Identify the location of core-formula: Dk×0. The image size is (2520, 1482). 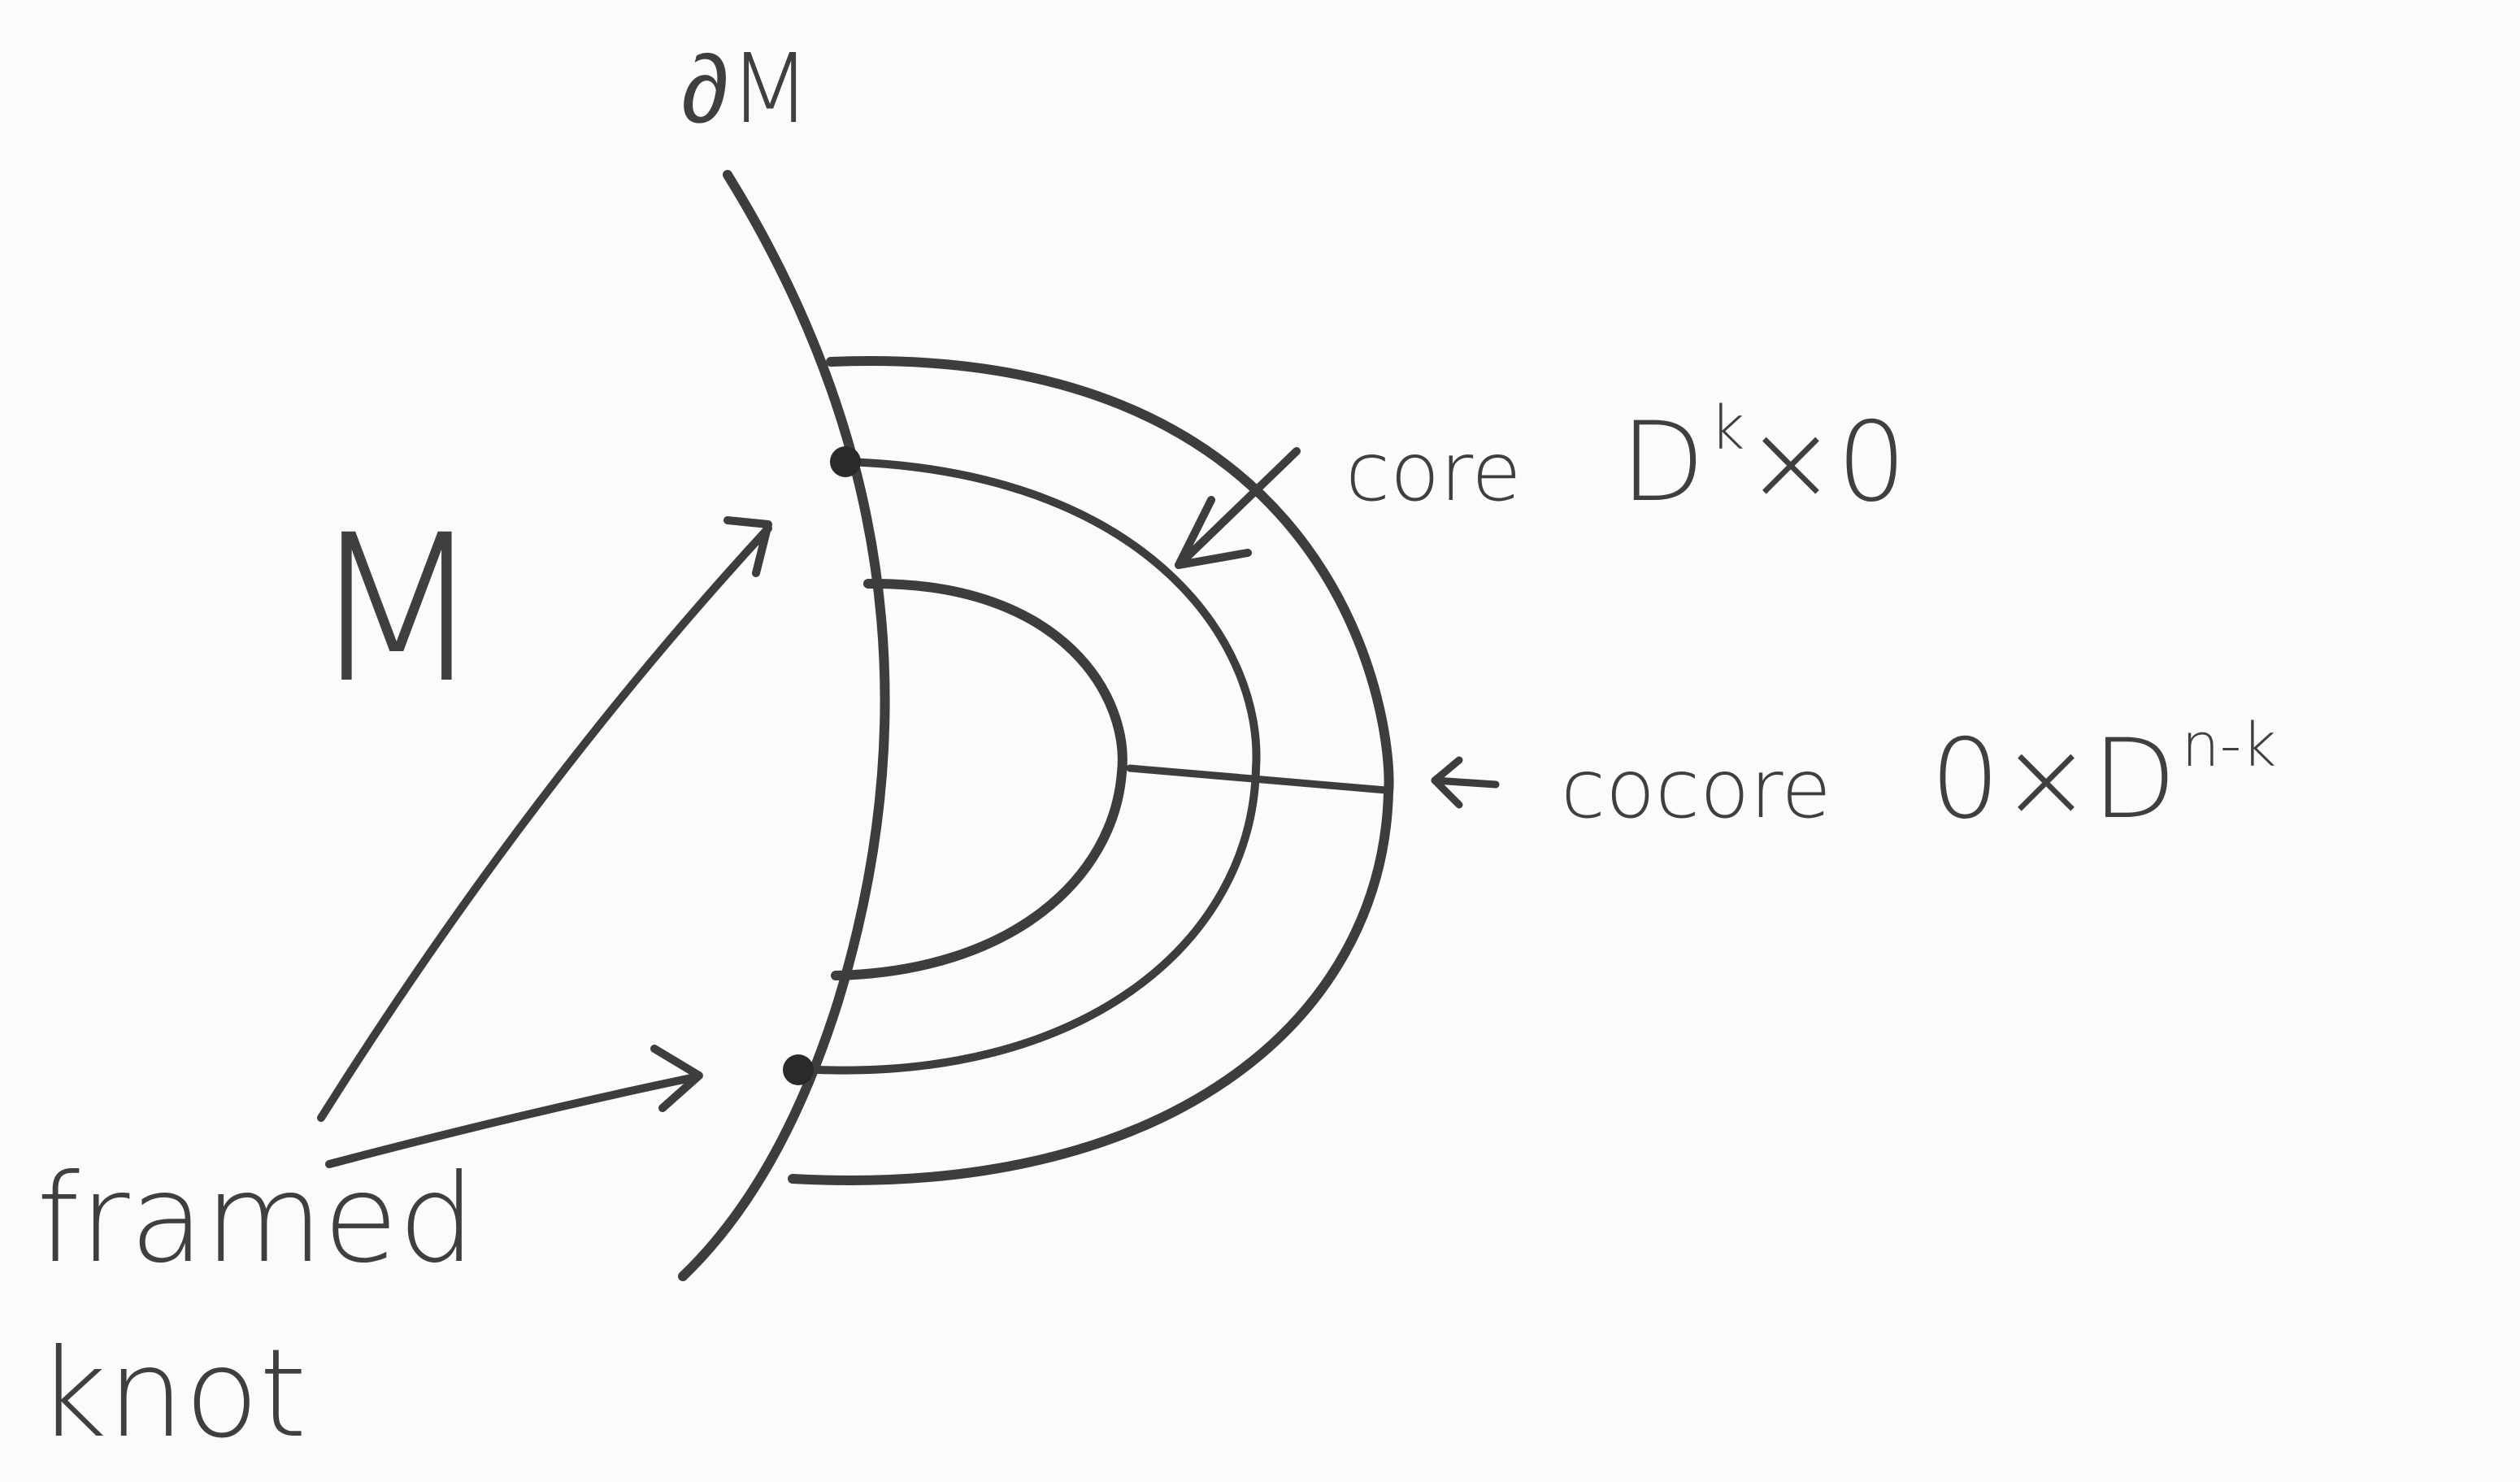
(1763, 462).